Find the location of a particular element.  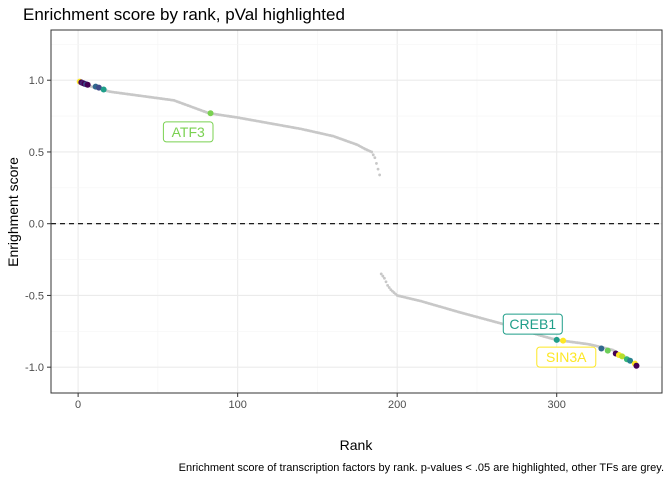

y-tick-label: 0.5 is located at coordinates (36, 153).